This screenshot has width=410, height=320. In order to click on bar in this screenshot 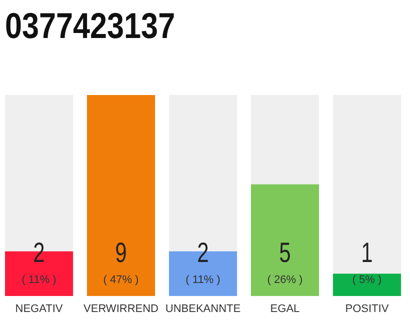, I will do `click(366, 285)`.